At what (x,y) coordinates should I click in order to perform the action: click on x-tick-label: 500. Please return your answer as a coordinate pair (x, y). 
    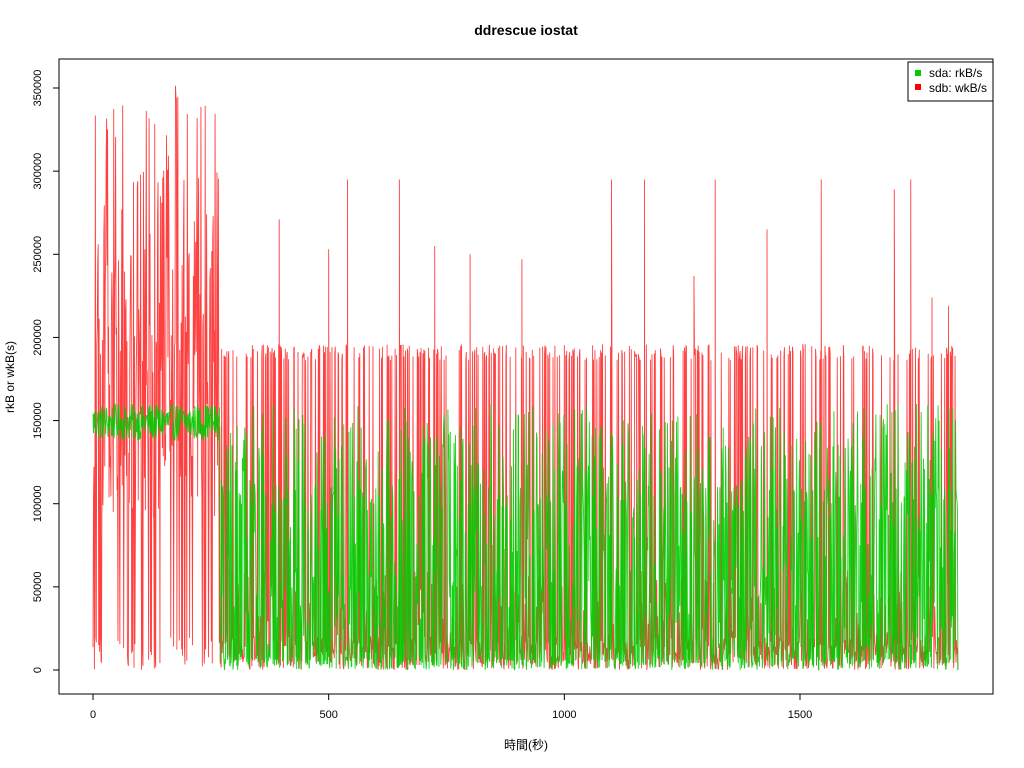
    Looking at the image, I should click on (328, 715).